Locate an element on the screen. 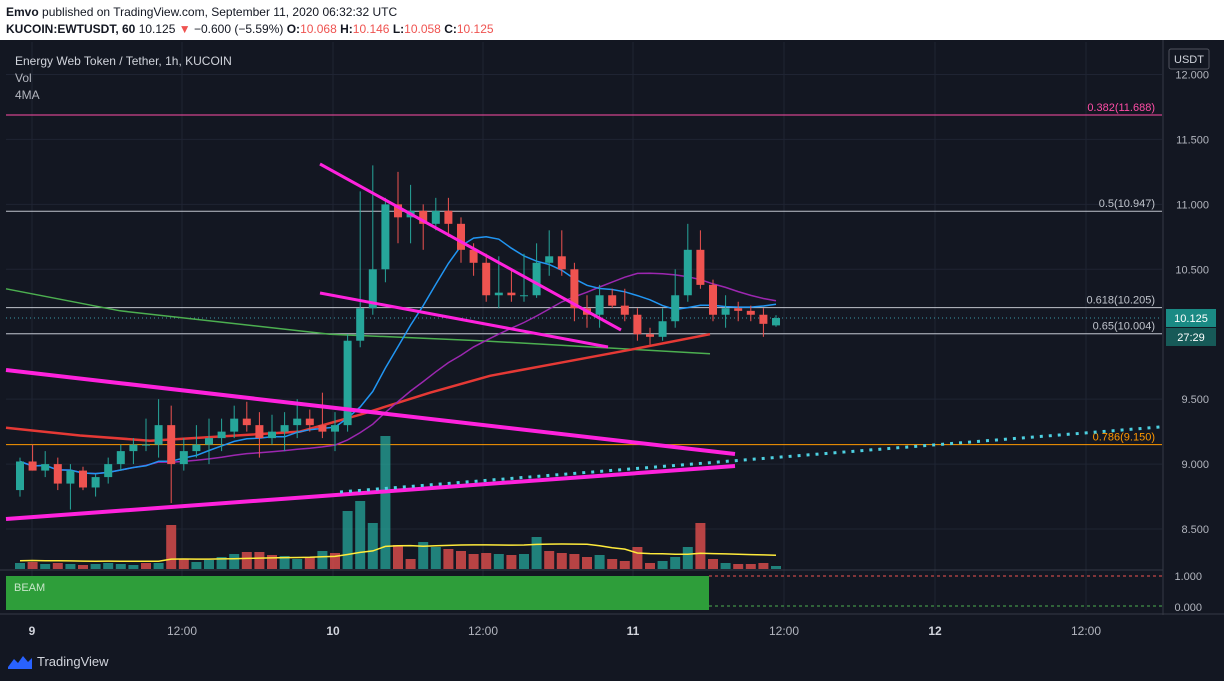 This screenshot has width=1224, height=681. trendline-wedge-lower is located at coordinates (464, 320).